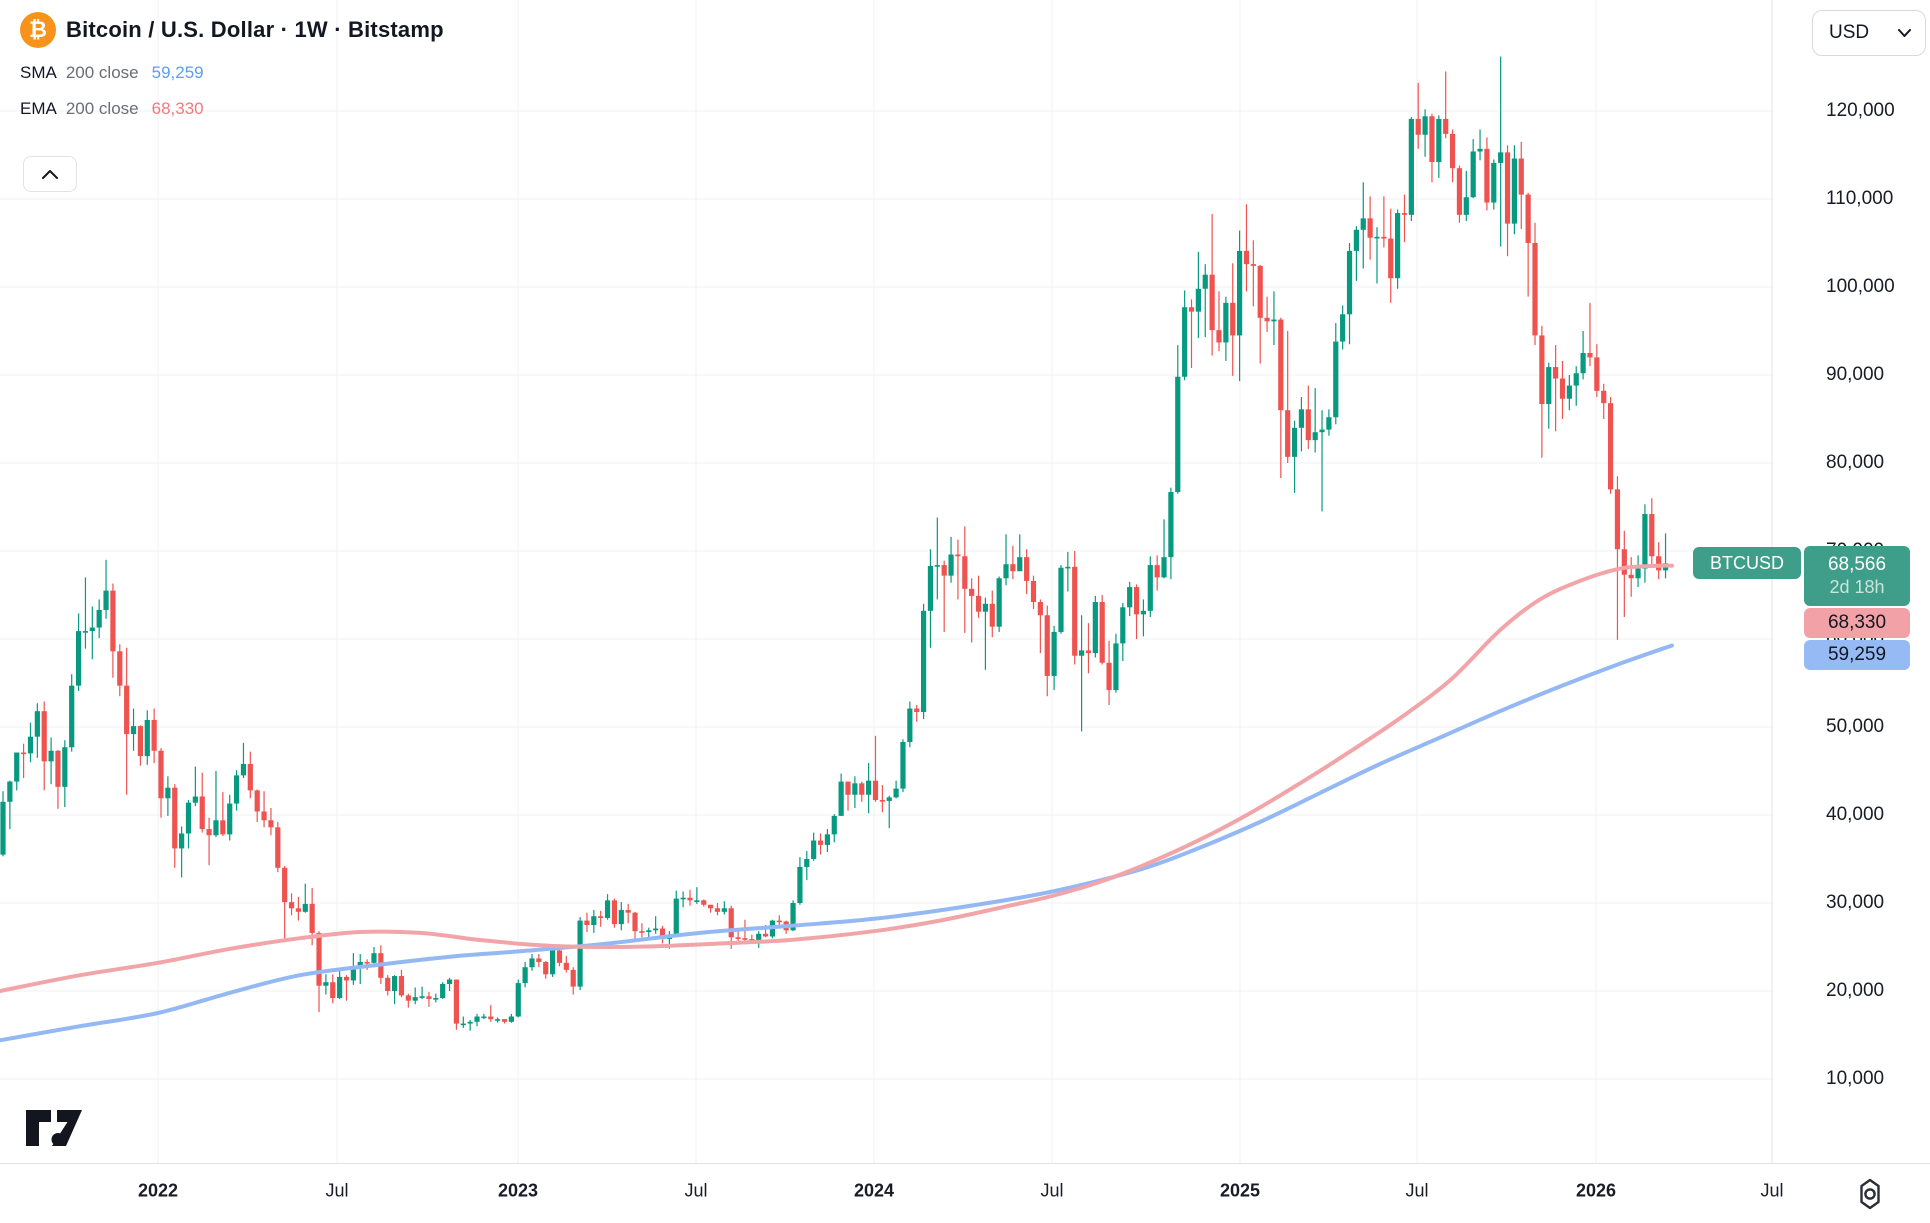 The width and height of the screenshot is (1930, 1223). Describe the element at coordinates (1857, 623) in the screenshot. I see `ema-price-badge: 68,330` at that location.